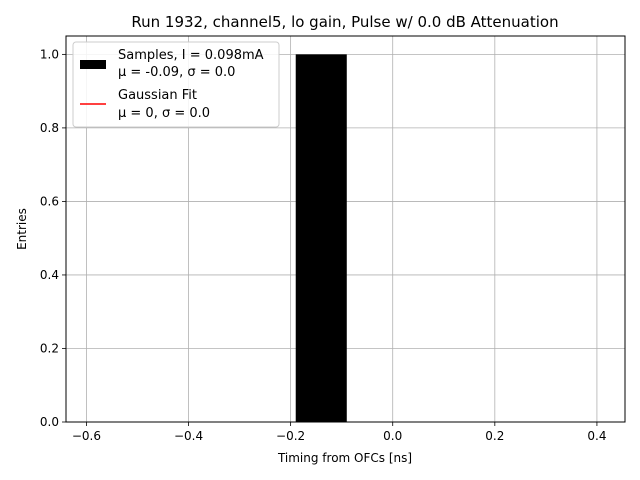 This screenshot has width=640, height=480. Describe the element at coordinates (49, 201) in the screenshot. I see `y-tick-label: 0.6` at that location.